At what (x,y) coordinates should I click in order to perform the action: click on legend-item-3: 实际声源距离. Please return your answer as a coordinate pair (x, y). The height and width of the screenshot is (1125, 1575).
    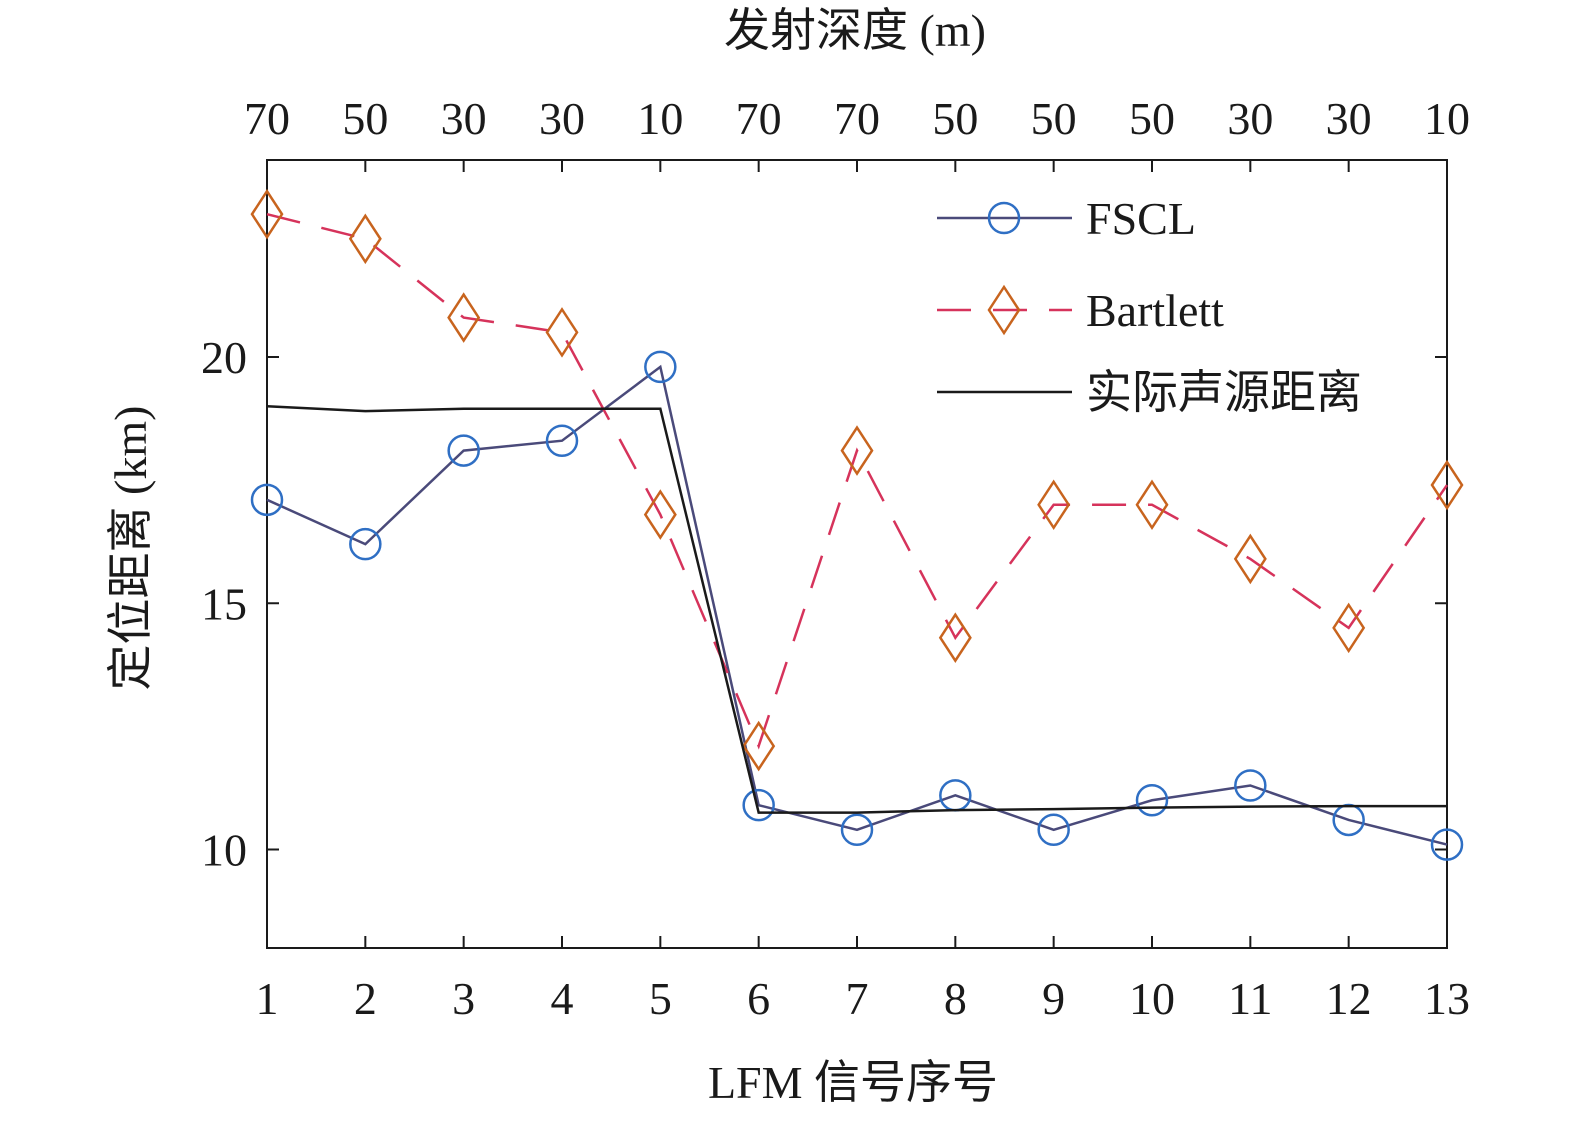
    Looking at the image, I should click on (1149, 392).